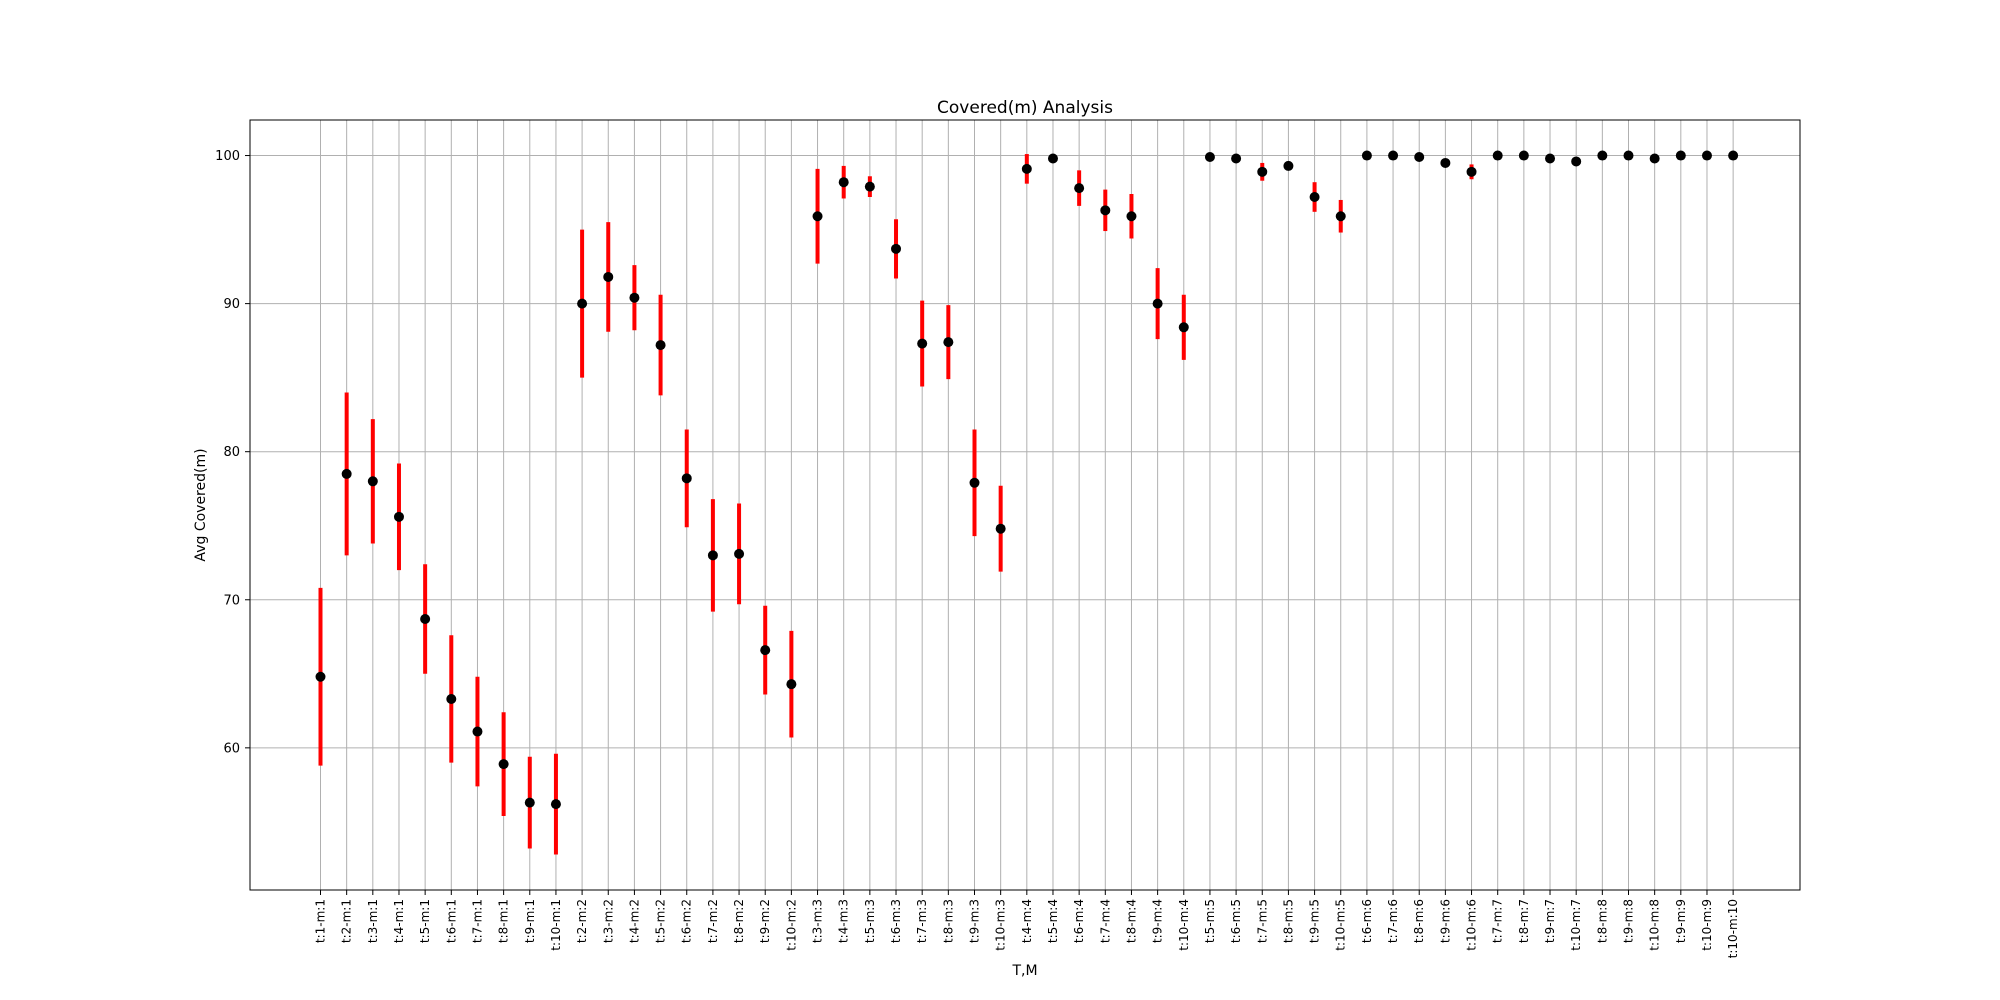 The height and width of the screenshot is (1000, 2000). I want to click on x-tick-label: t:3-m:3, so click(818, 921).